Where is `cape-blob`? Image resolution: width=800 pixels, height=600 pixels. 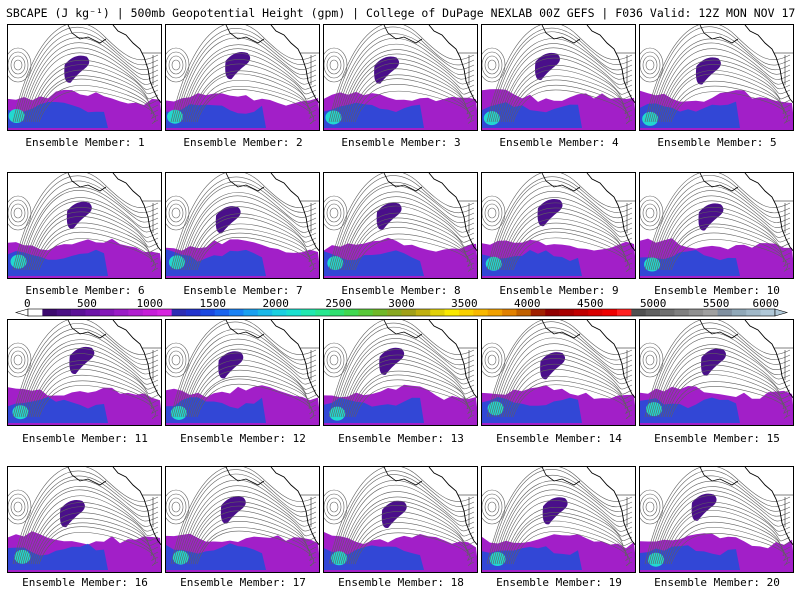
cape-blob is located at coordinates (555, 511).